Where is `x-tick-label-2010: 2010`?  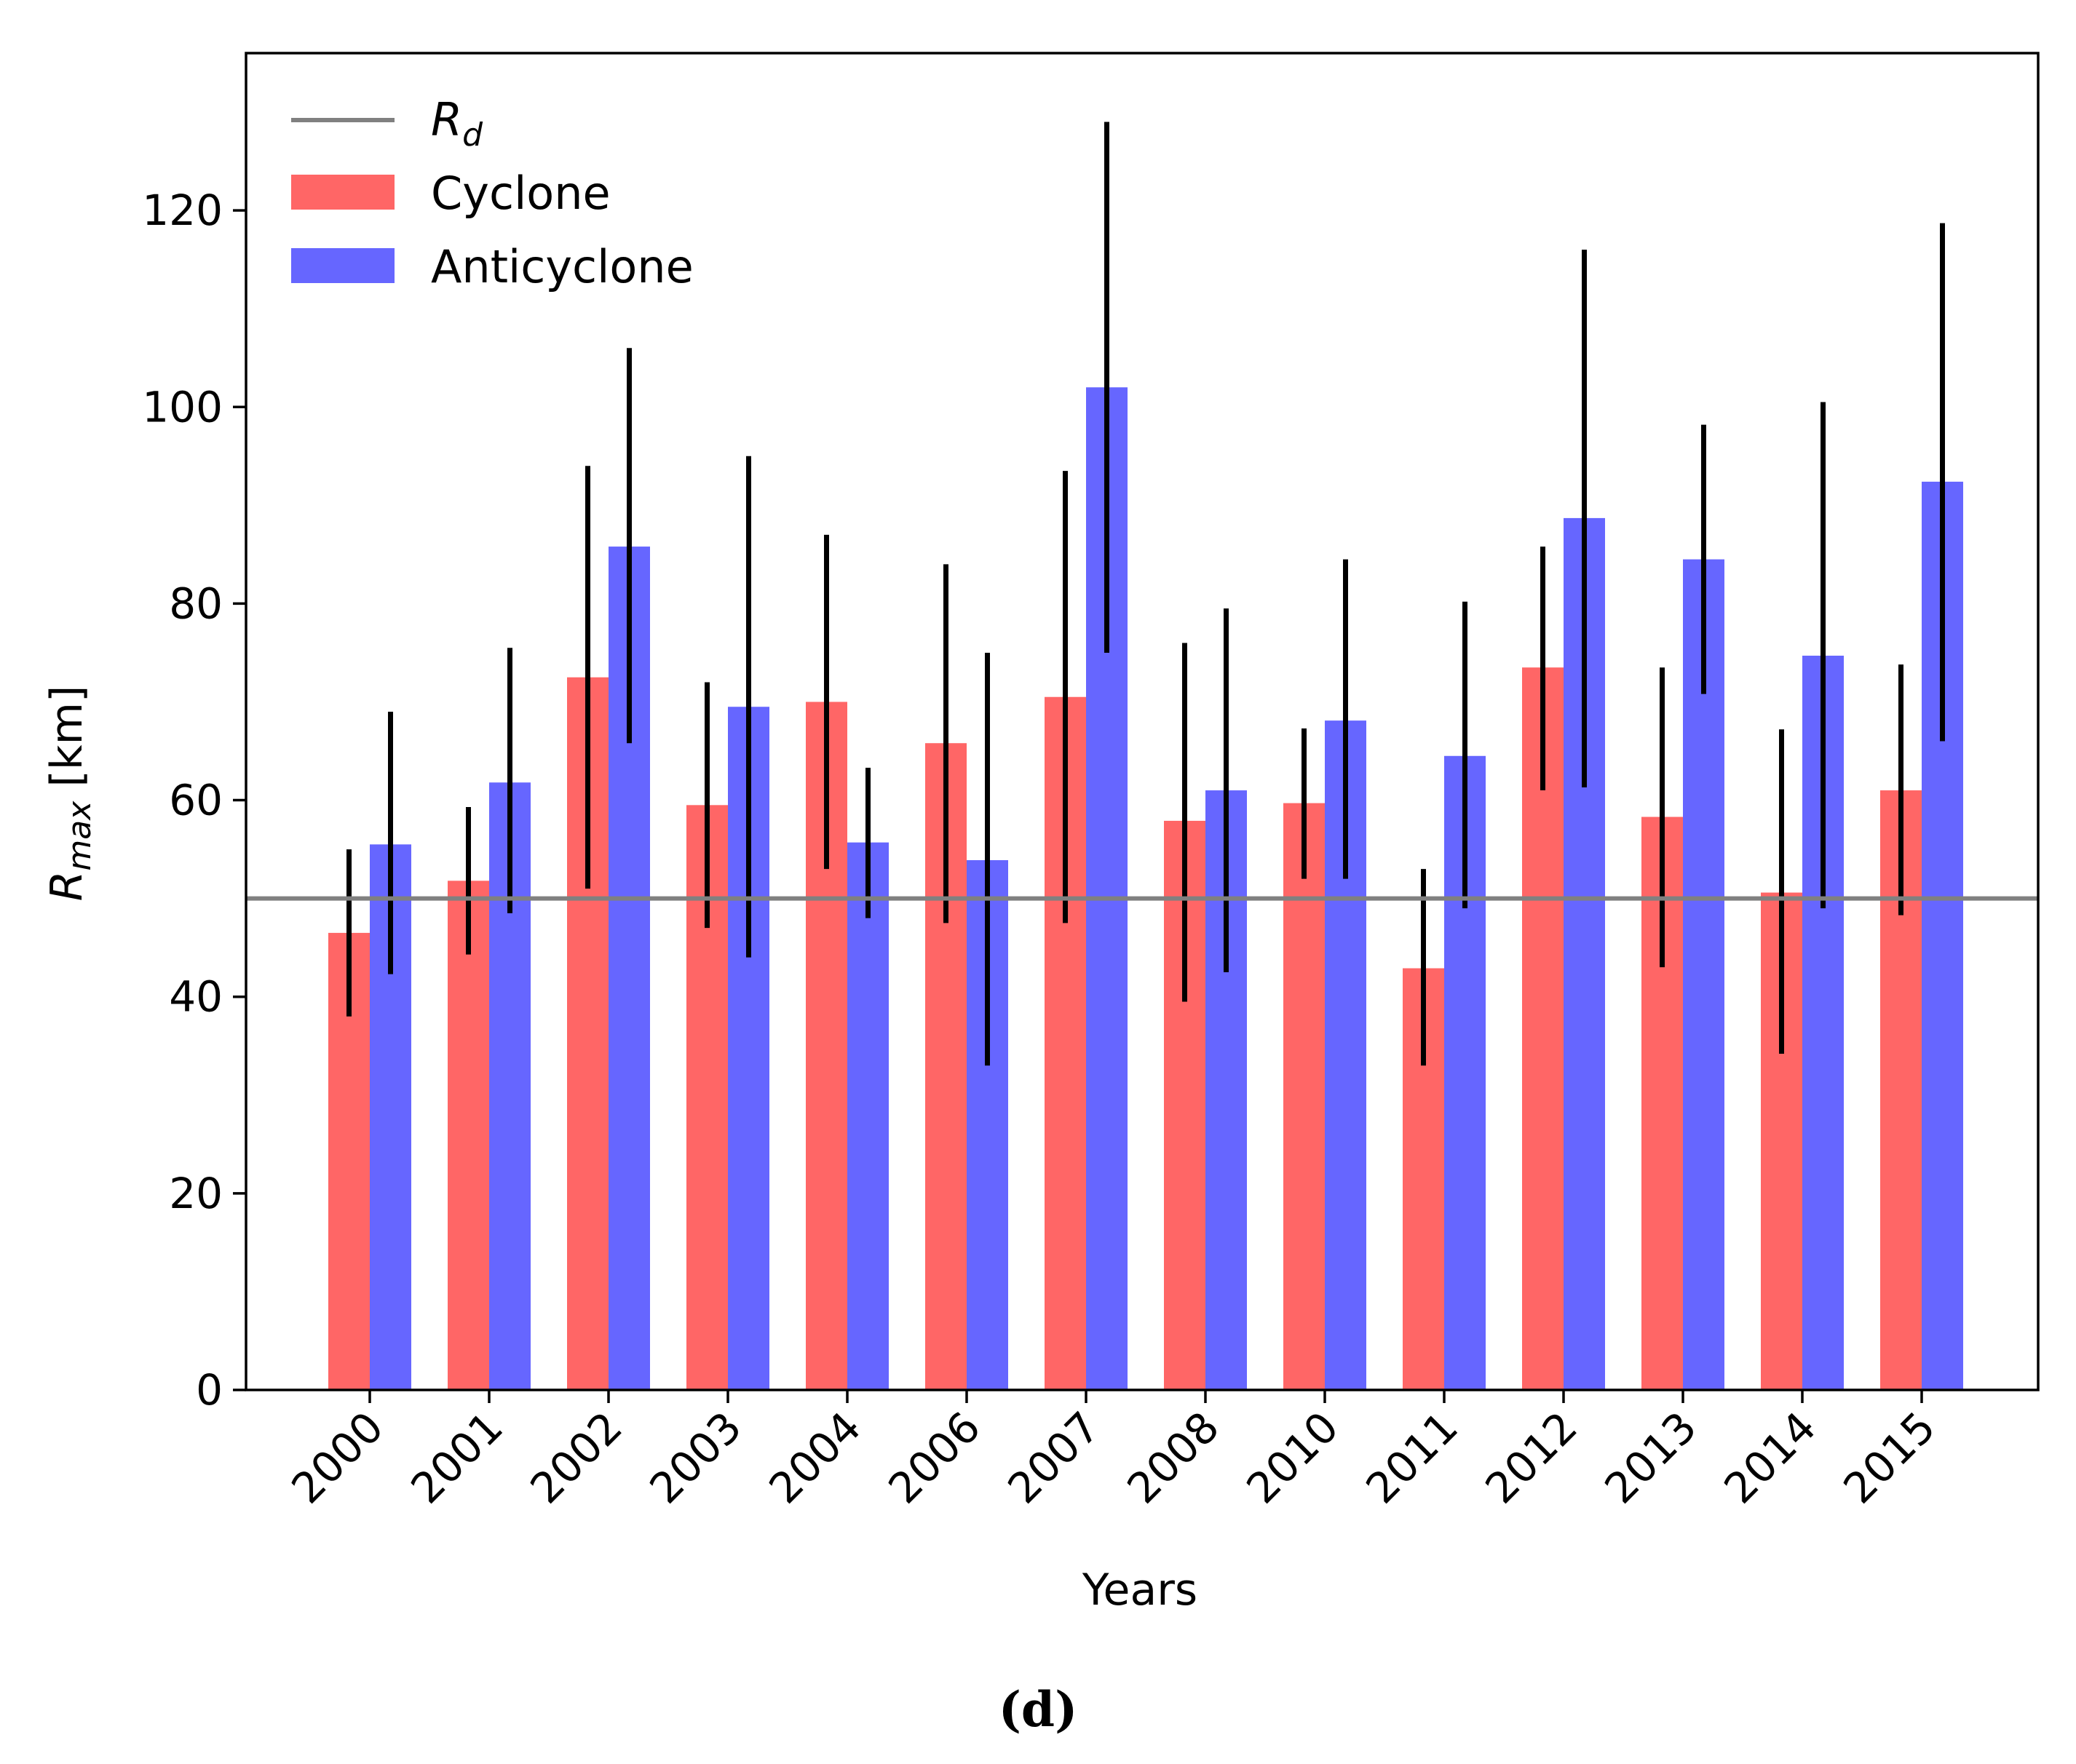
x-tick-label-2010: 2010 is located at coordinates (1292, 1457).